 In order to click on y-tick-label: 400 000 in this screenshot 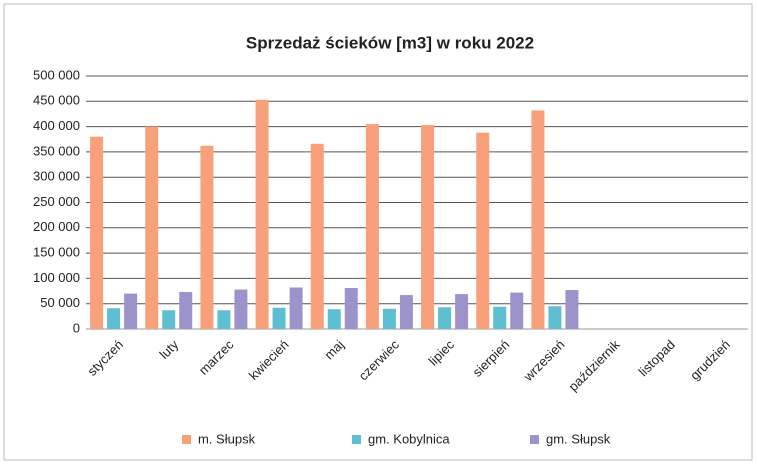, I will do `click(56, 125)`.